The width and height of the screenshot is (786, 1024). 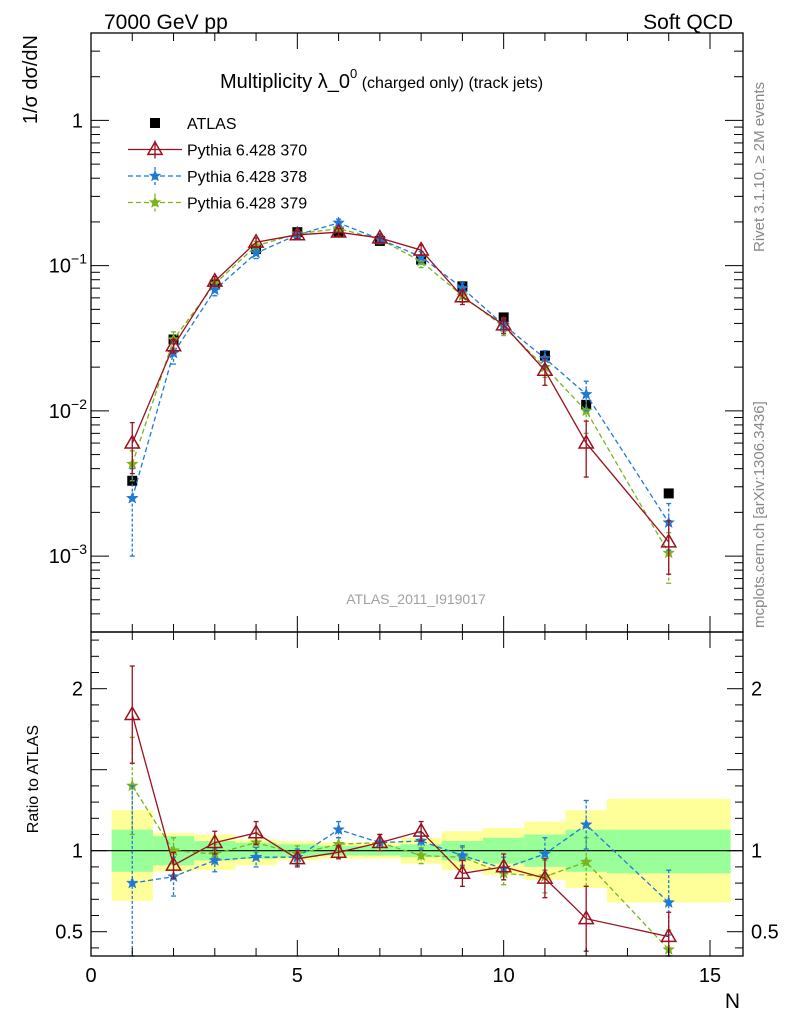 What do you see at coordinates (353, 73) in the screenshot?
I see `title-sup: 0` at bounding box center [353, 73].